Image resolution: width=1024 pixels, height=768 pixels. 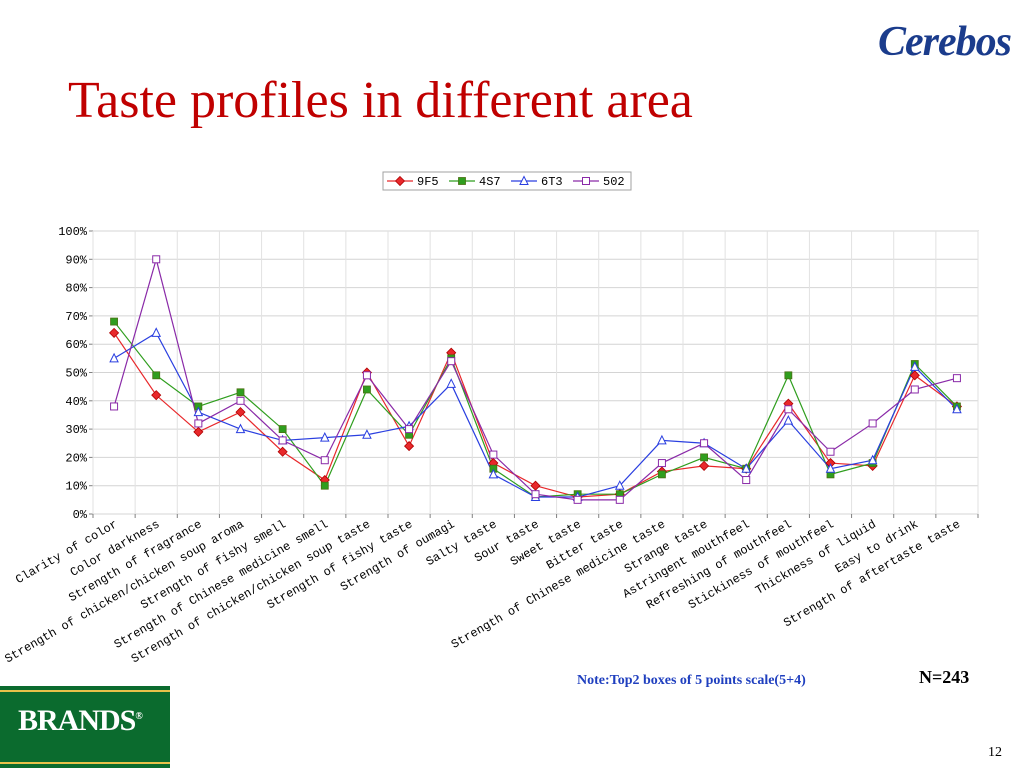 What do you see at coordinates (945, 42) in the screenshot?
I see `cerebos-logo: Cerebos` at bounding box center [945, 42].